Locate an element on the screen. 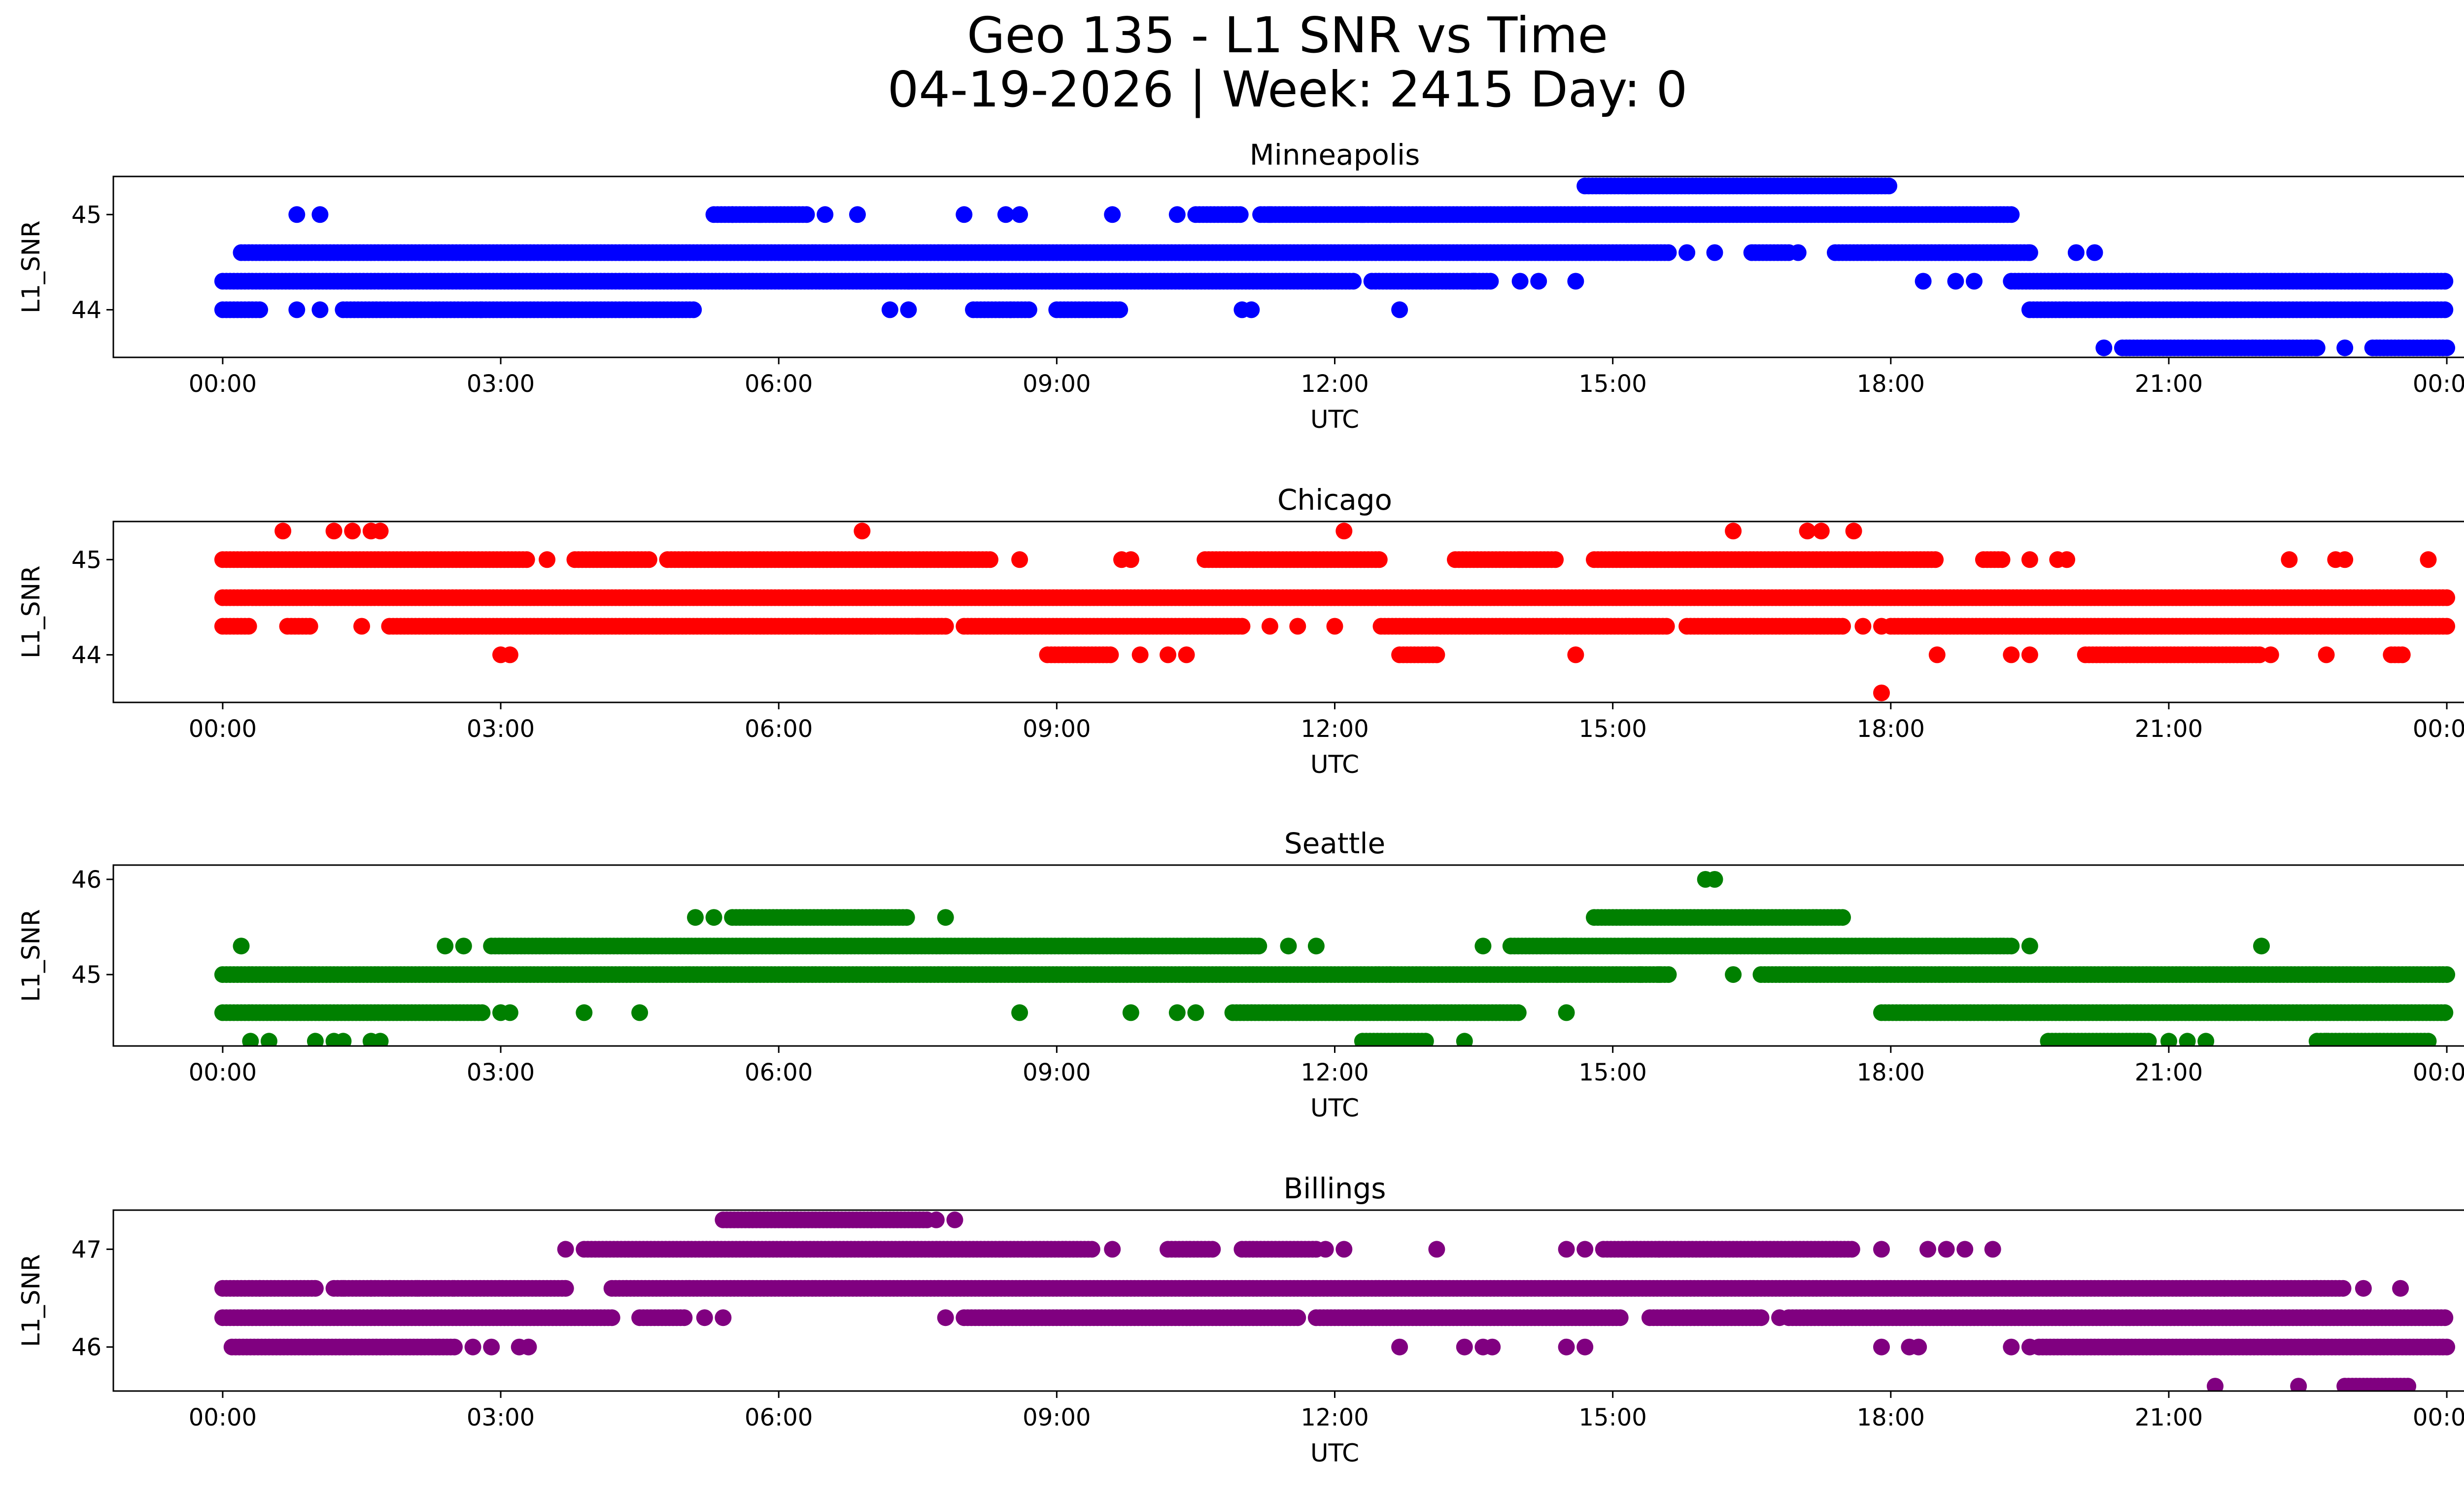  x-tick-label: 09:00 is located at coordinates (1057, 384).